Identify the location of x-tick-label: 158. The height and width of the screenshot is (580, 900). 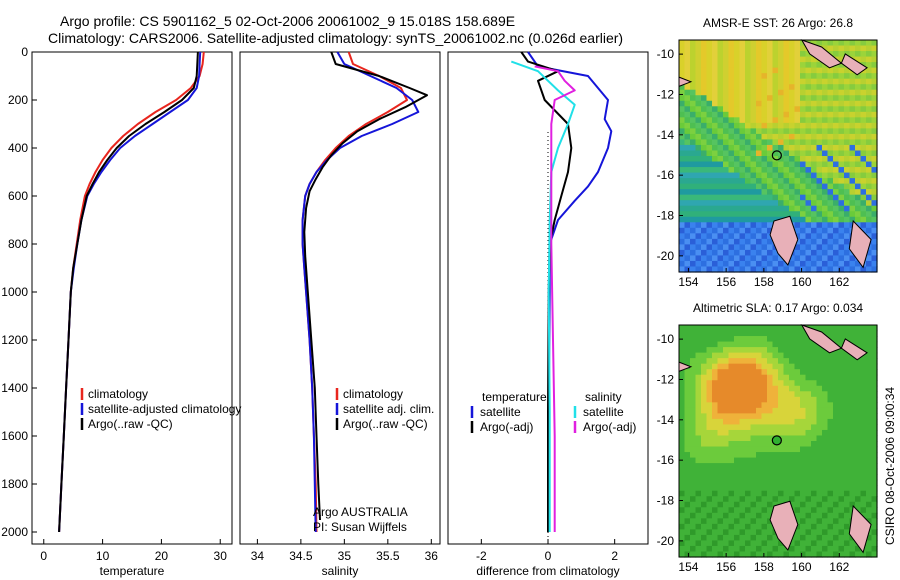
(764, 282).